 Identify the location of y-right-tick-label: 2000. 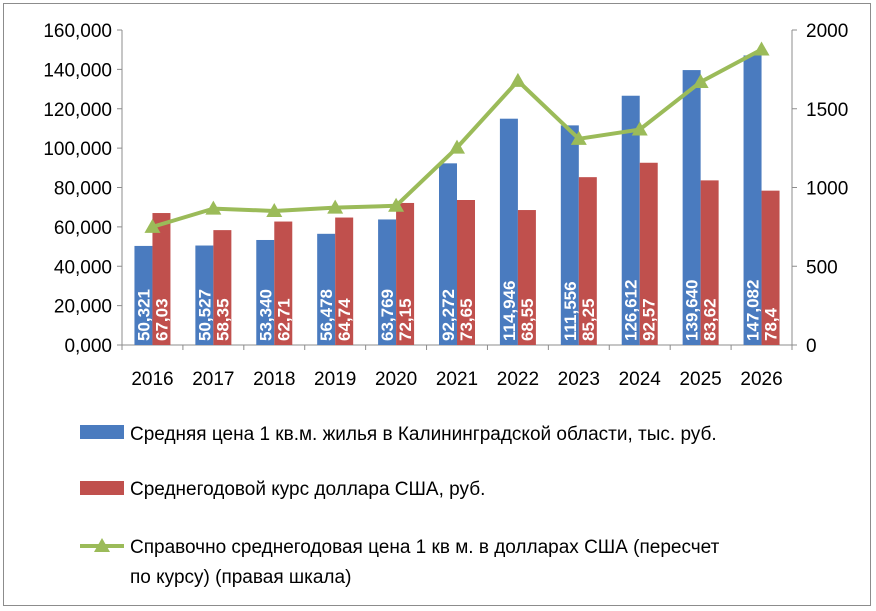
(827, 31).